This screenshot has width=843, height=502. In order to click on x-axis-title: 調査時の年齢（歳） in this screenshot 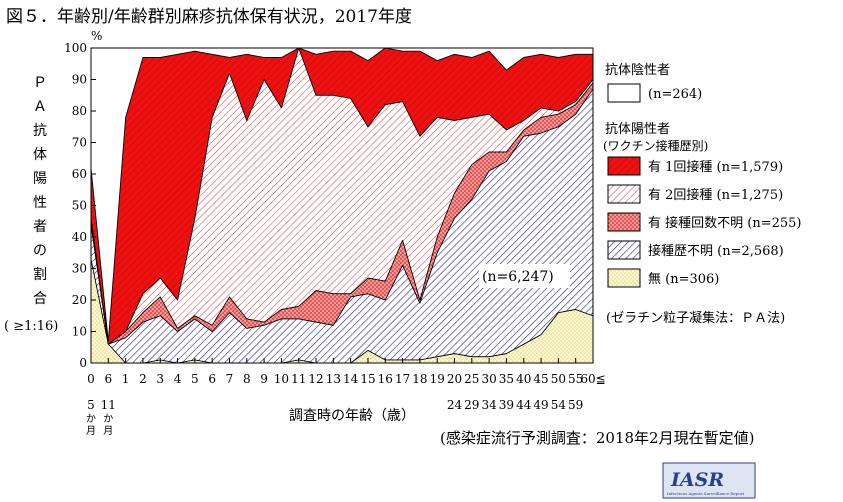, I will do `click(352, 416)`.